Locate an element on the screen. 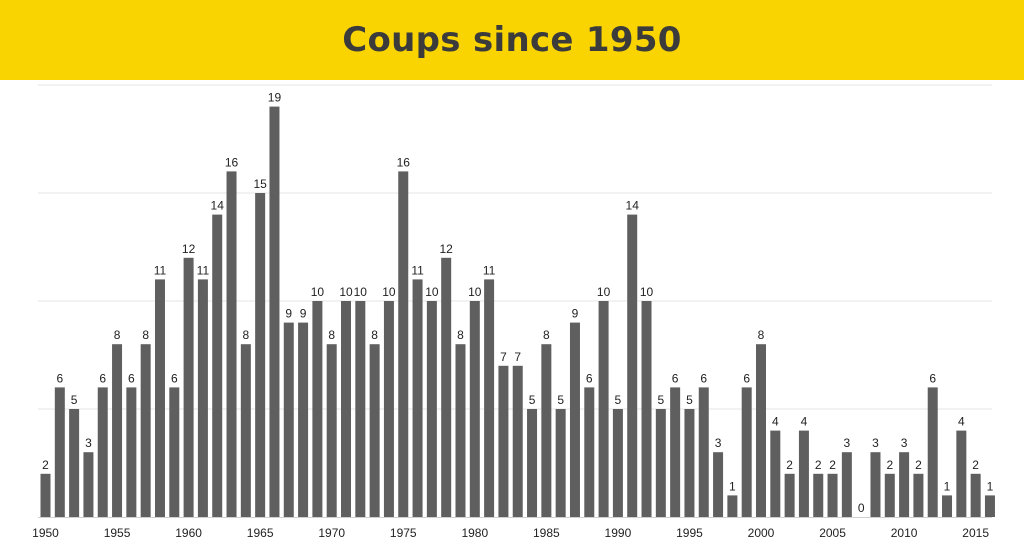 The height and width of the screenshot is (551, 1024). bar-1982 is located at coordinates (503, 441).